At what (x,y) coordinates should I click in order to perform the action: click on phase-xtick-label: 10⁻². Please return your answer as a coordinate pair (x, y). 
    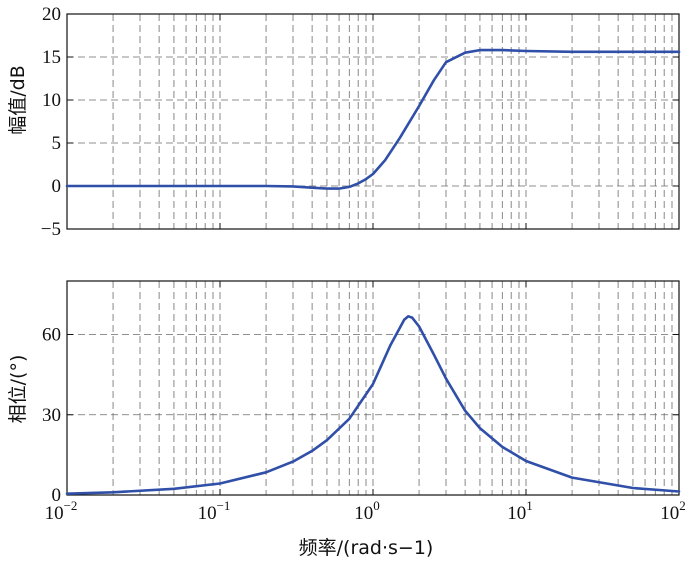
    Looking at the image, I should click on (61, 511).